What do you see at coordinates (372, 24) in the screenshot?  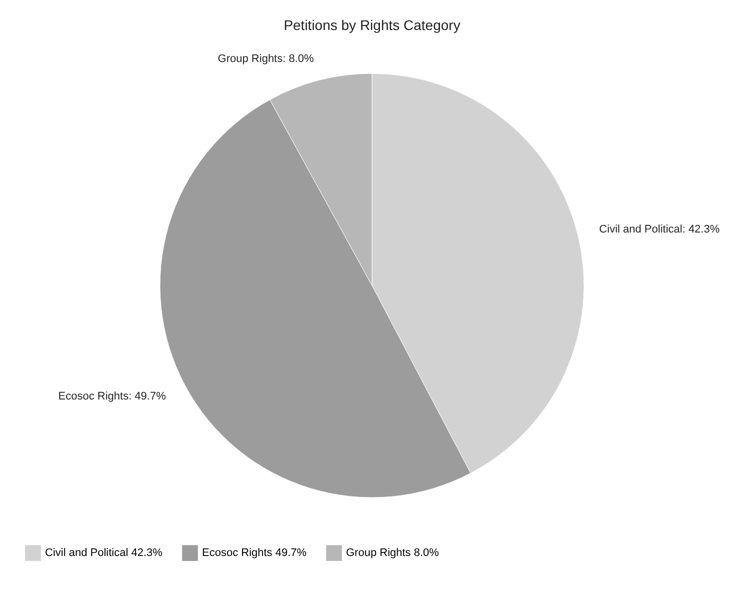 I see `chart-title: Petitions by Rights Category` at bounding box center [372, 24].